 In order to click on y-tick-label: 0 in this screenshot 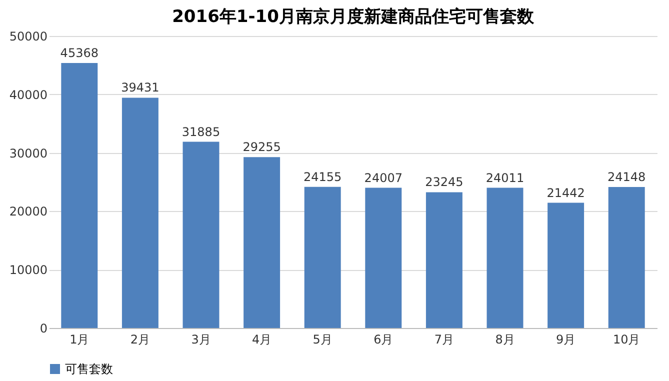, I will do `click(44, 329)`.